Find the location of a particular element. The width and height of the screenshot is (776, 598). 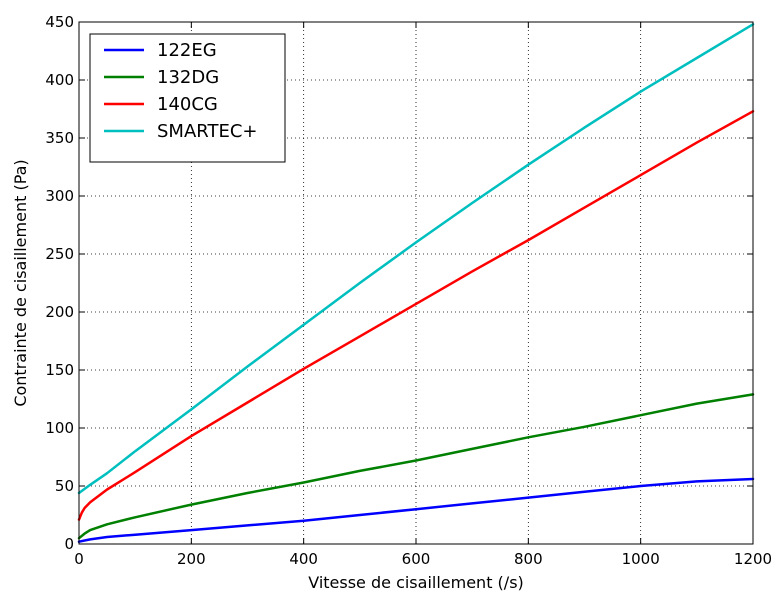

x-tick-label: 400 is located at coordinates (303, 559).